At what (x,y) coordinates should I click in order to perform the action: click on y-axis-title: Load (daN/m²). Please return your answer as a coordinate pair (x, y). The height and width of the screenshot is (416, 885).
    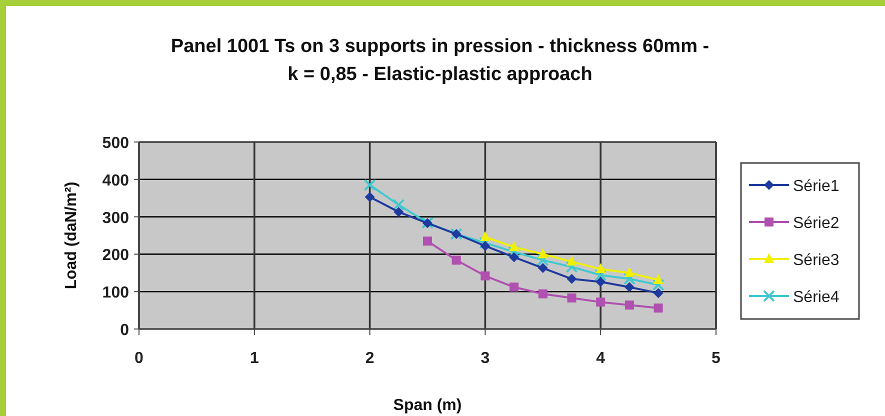
    Looking at the image, I should click on (71, 236).